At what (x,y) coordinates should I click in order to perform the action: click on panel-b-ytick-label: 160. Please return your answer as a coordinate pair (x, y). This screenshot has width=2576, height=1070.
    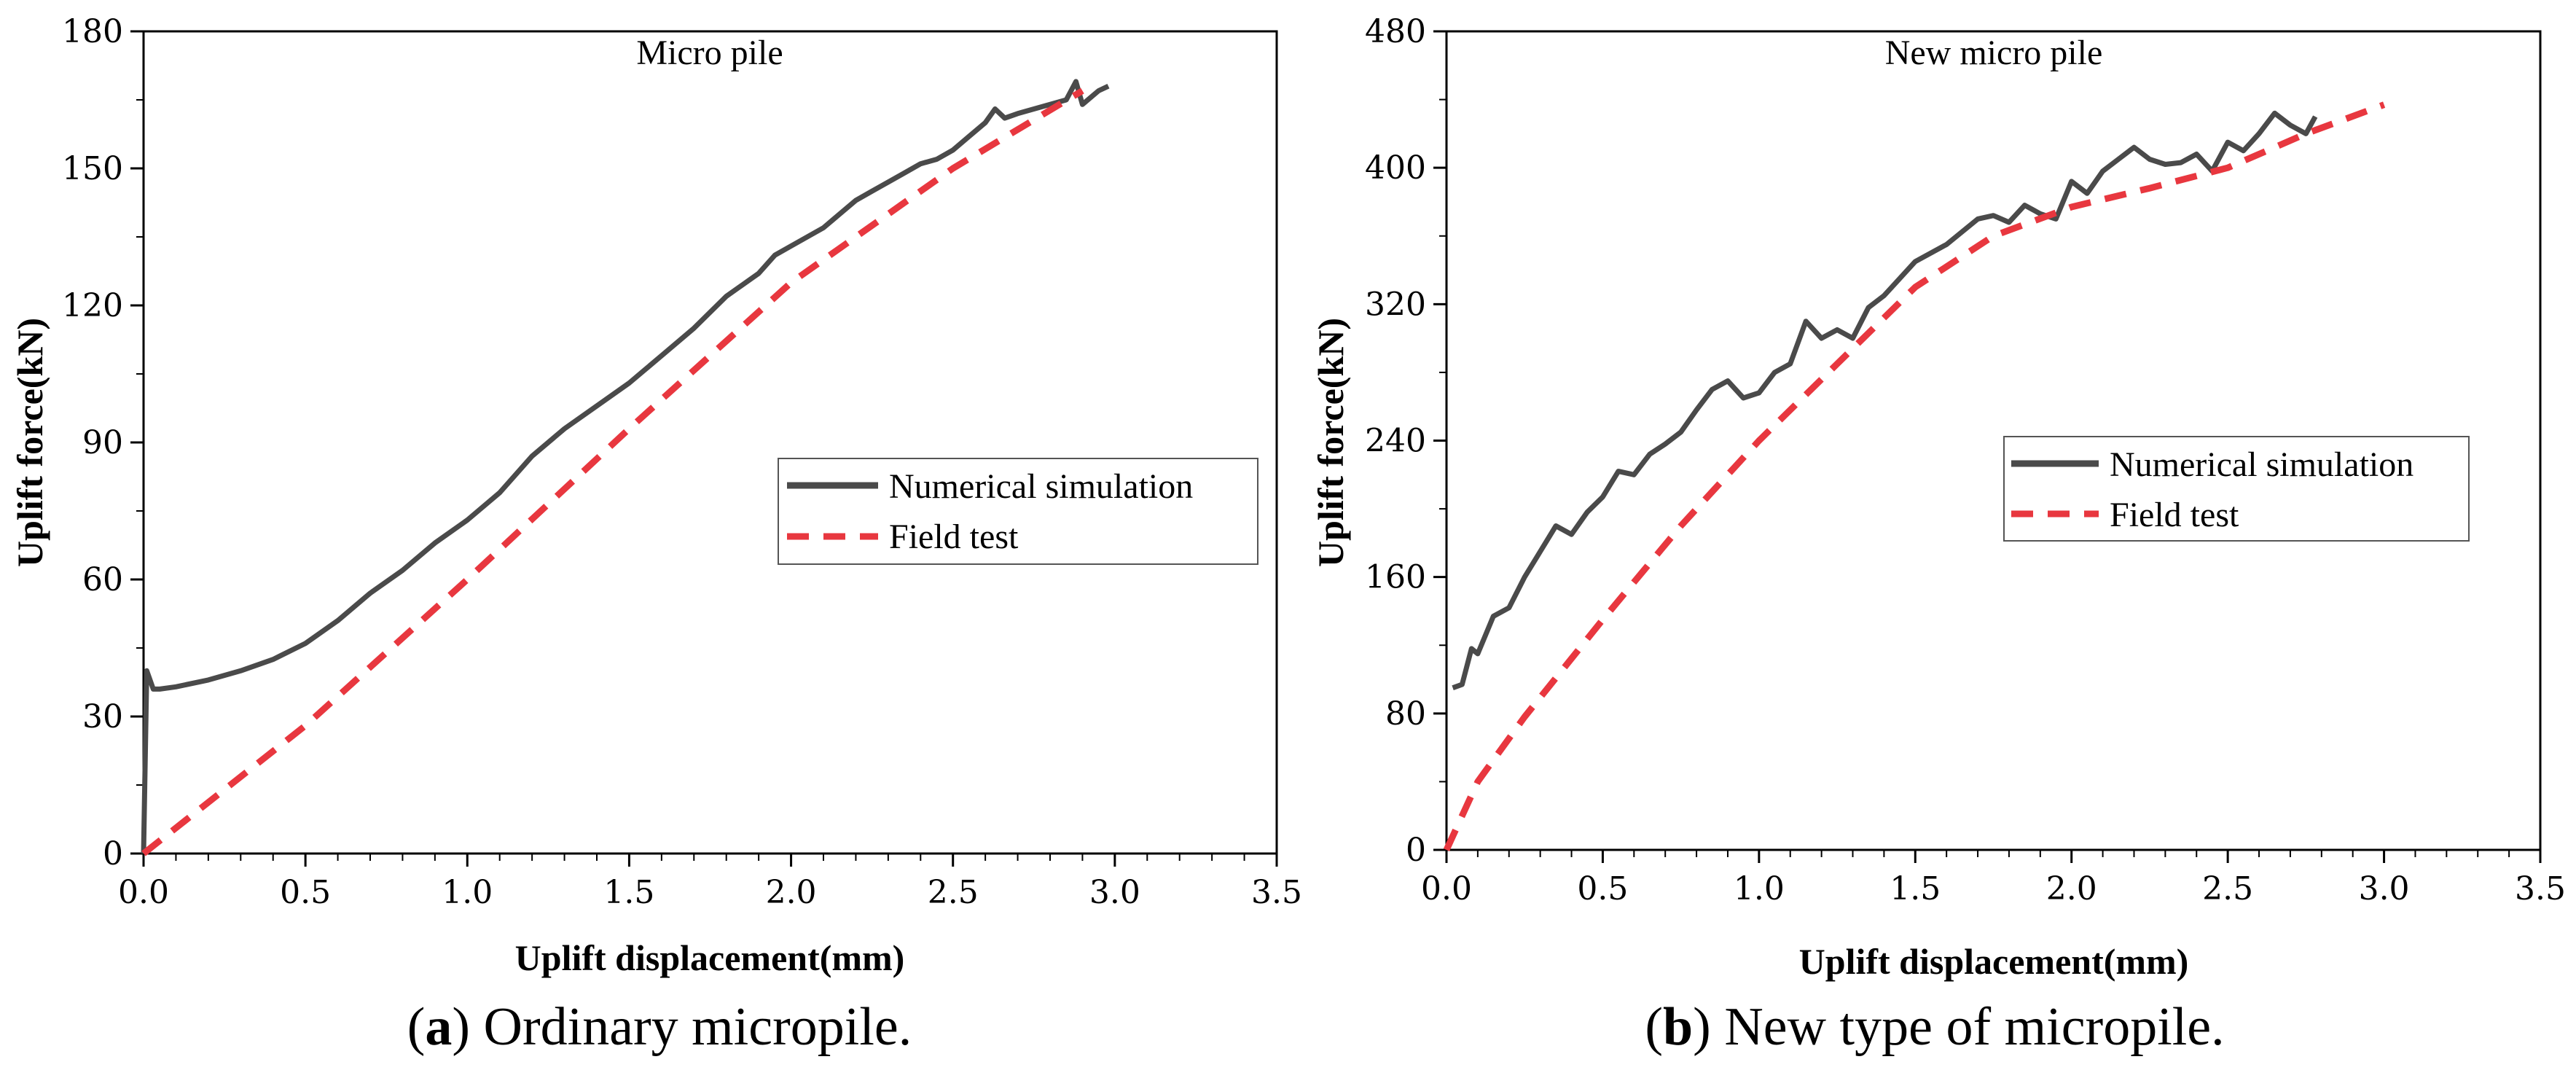
    Looking at the image, I should click on (1395, 577).